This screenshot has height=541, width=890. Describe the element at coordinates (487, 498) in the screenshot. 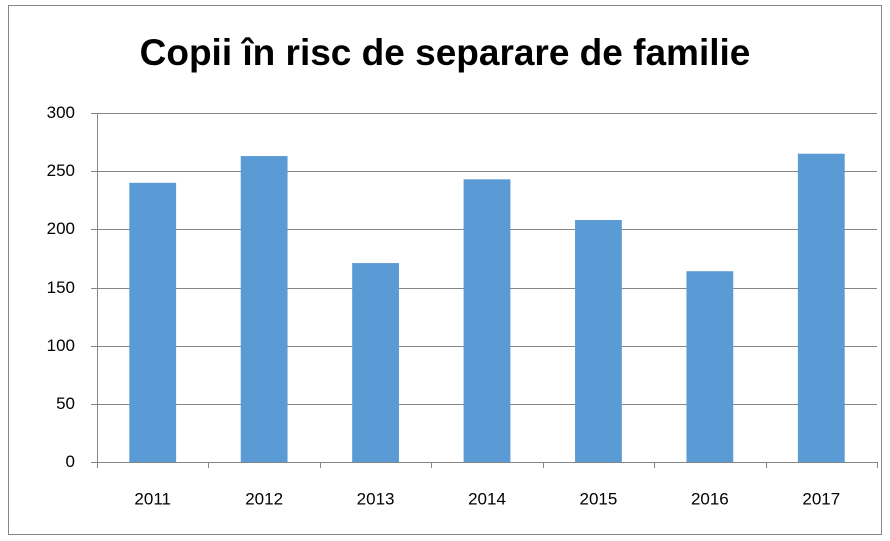

I see `x-tick-label: 2014` at that location.